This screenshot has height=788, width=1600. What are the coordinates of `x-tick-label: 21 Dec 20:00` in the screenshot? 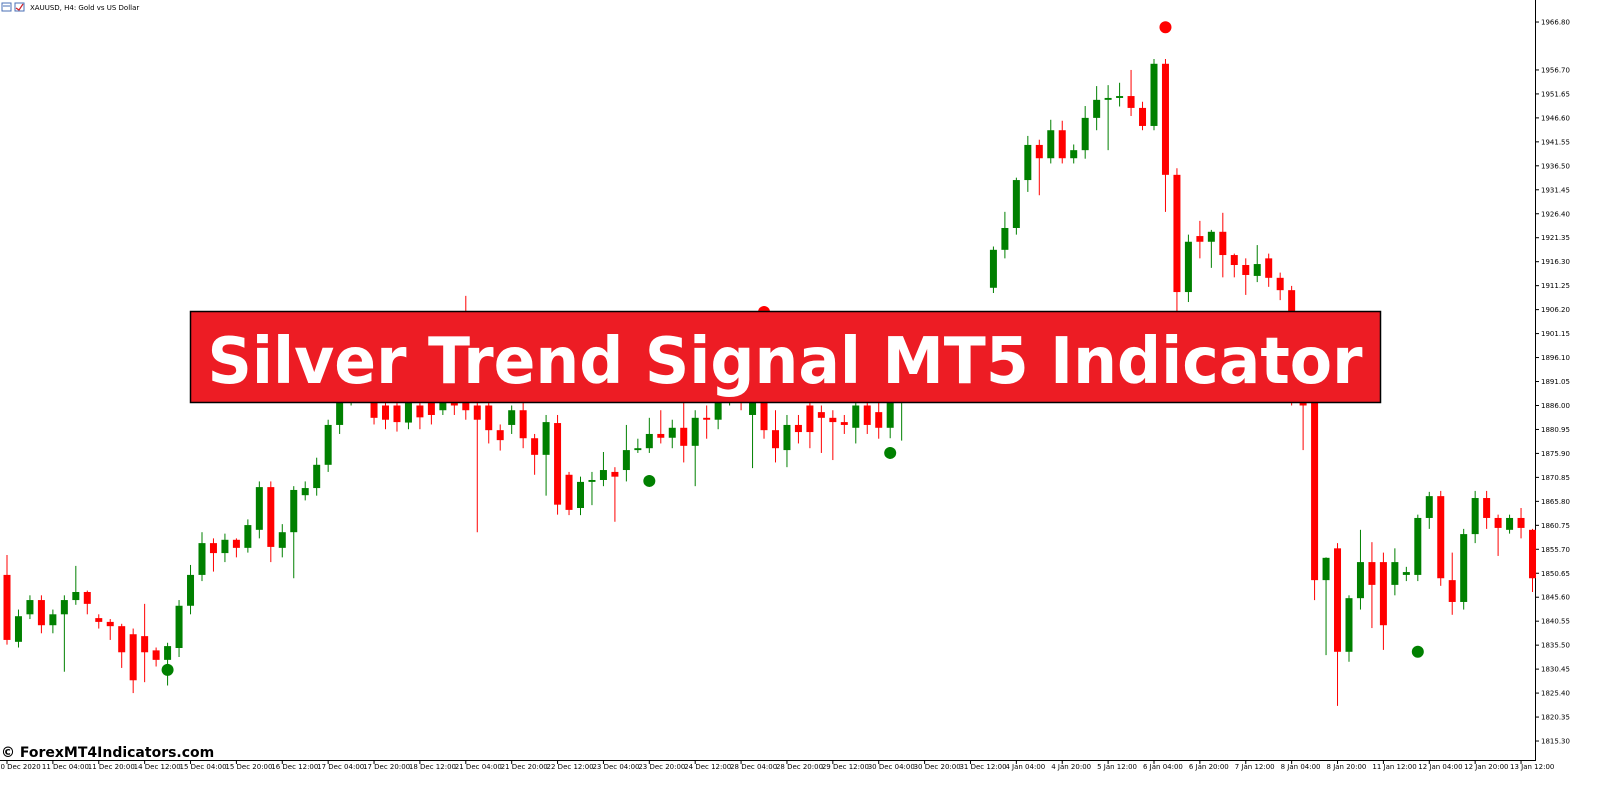 It's located at (524, 767).